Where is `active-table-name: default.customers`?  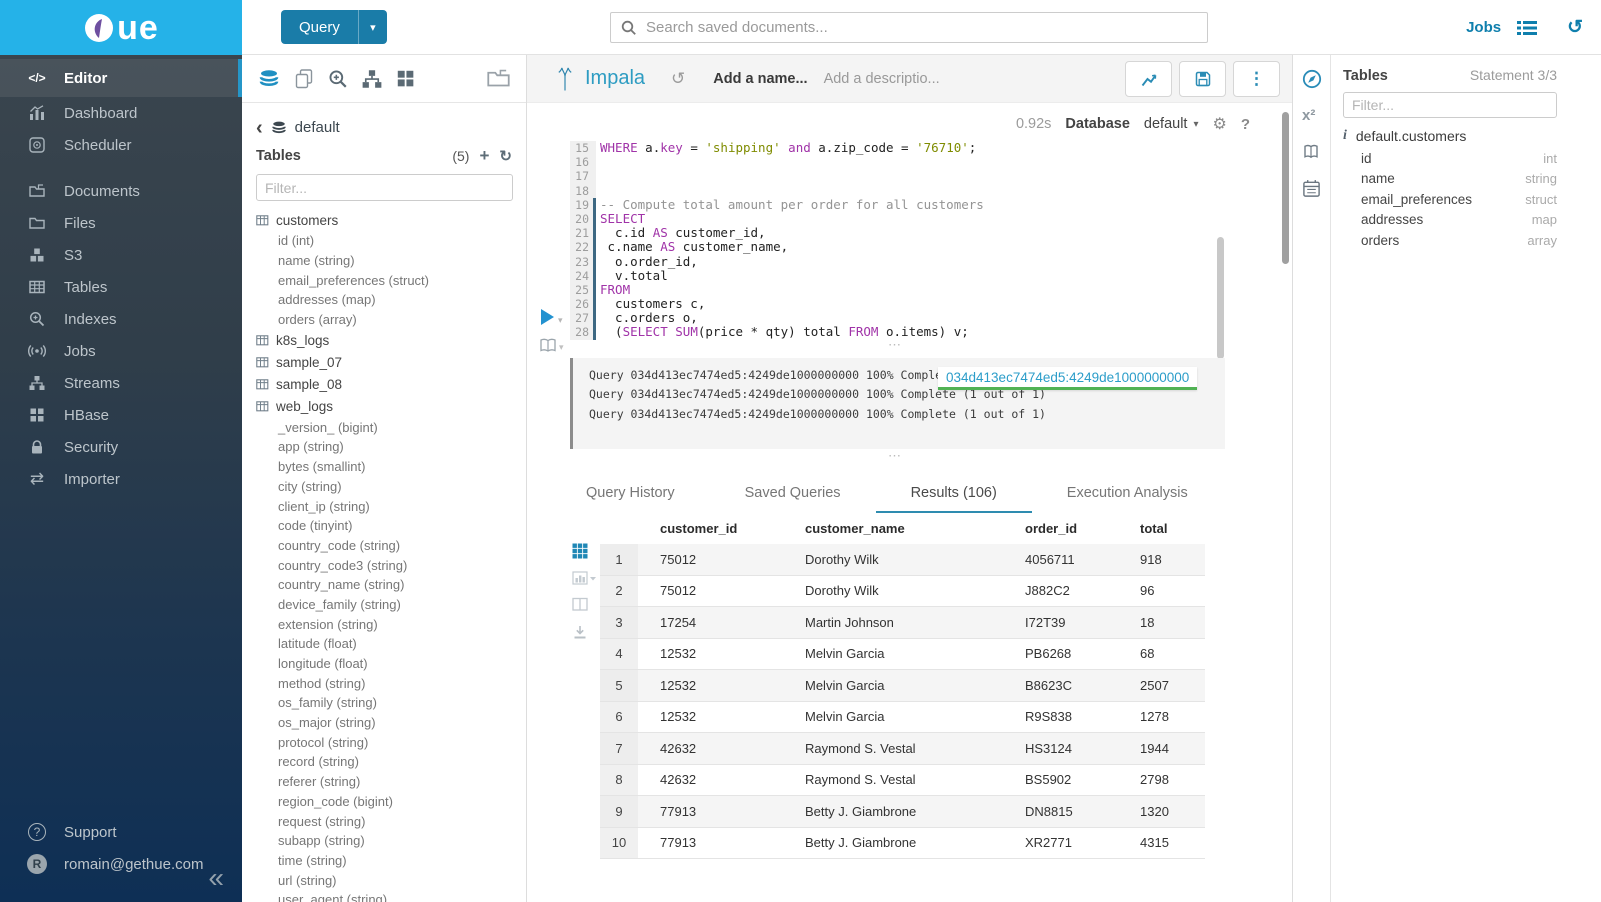 active-table-name: default.customers is located at coordinates (1411, 136).